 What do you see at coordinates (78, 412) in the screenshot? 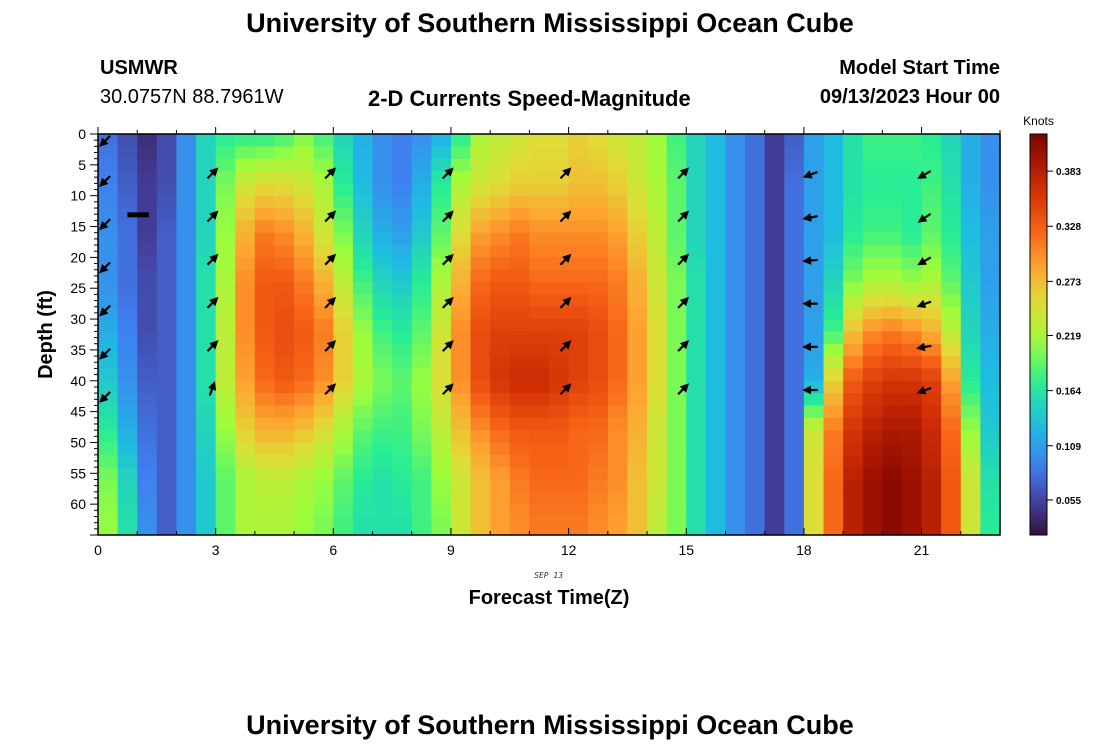
I see `y-tick-label: 45` at bounding box center [78, 412].